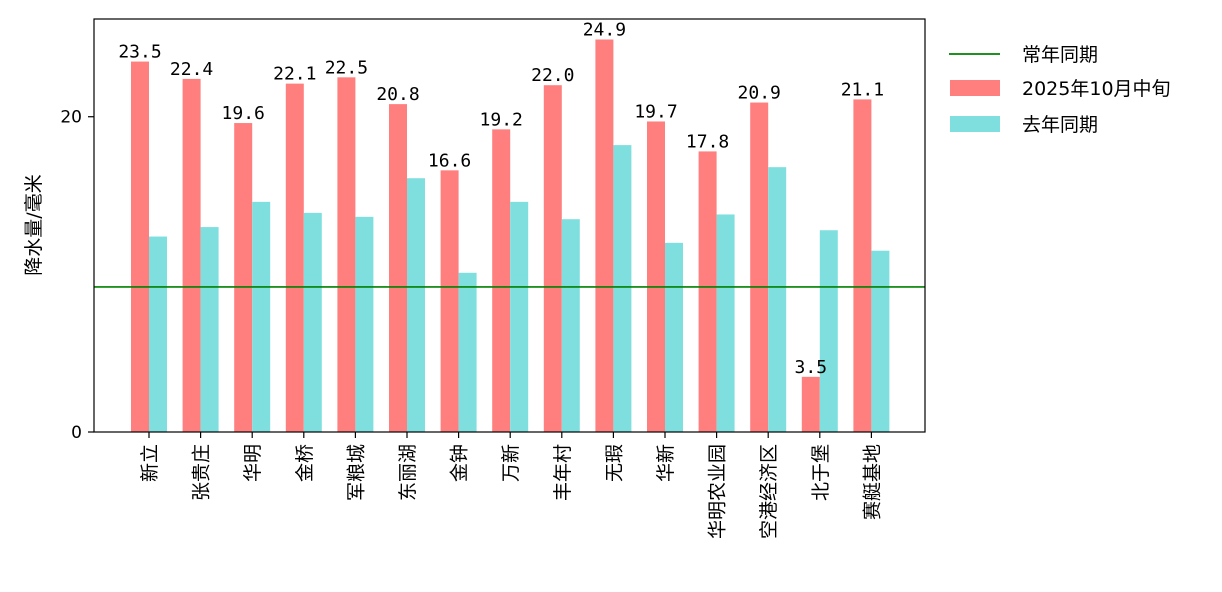 The width and height of the screenshot is (1222, 592). Describe the element at coordinates (655, 111) in the screenshot. I see `data-label: 19.7` at that location.